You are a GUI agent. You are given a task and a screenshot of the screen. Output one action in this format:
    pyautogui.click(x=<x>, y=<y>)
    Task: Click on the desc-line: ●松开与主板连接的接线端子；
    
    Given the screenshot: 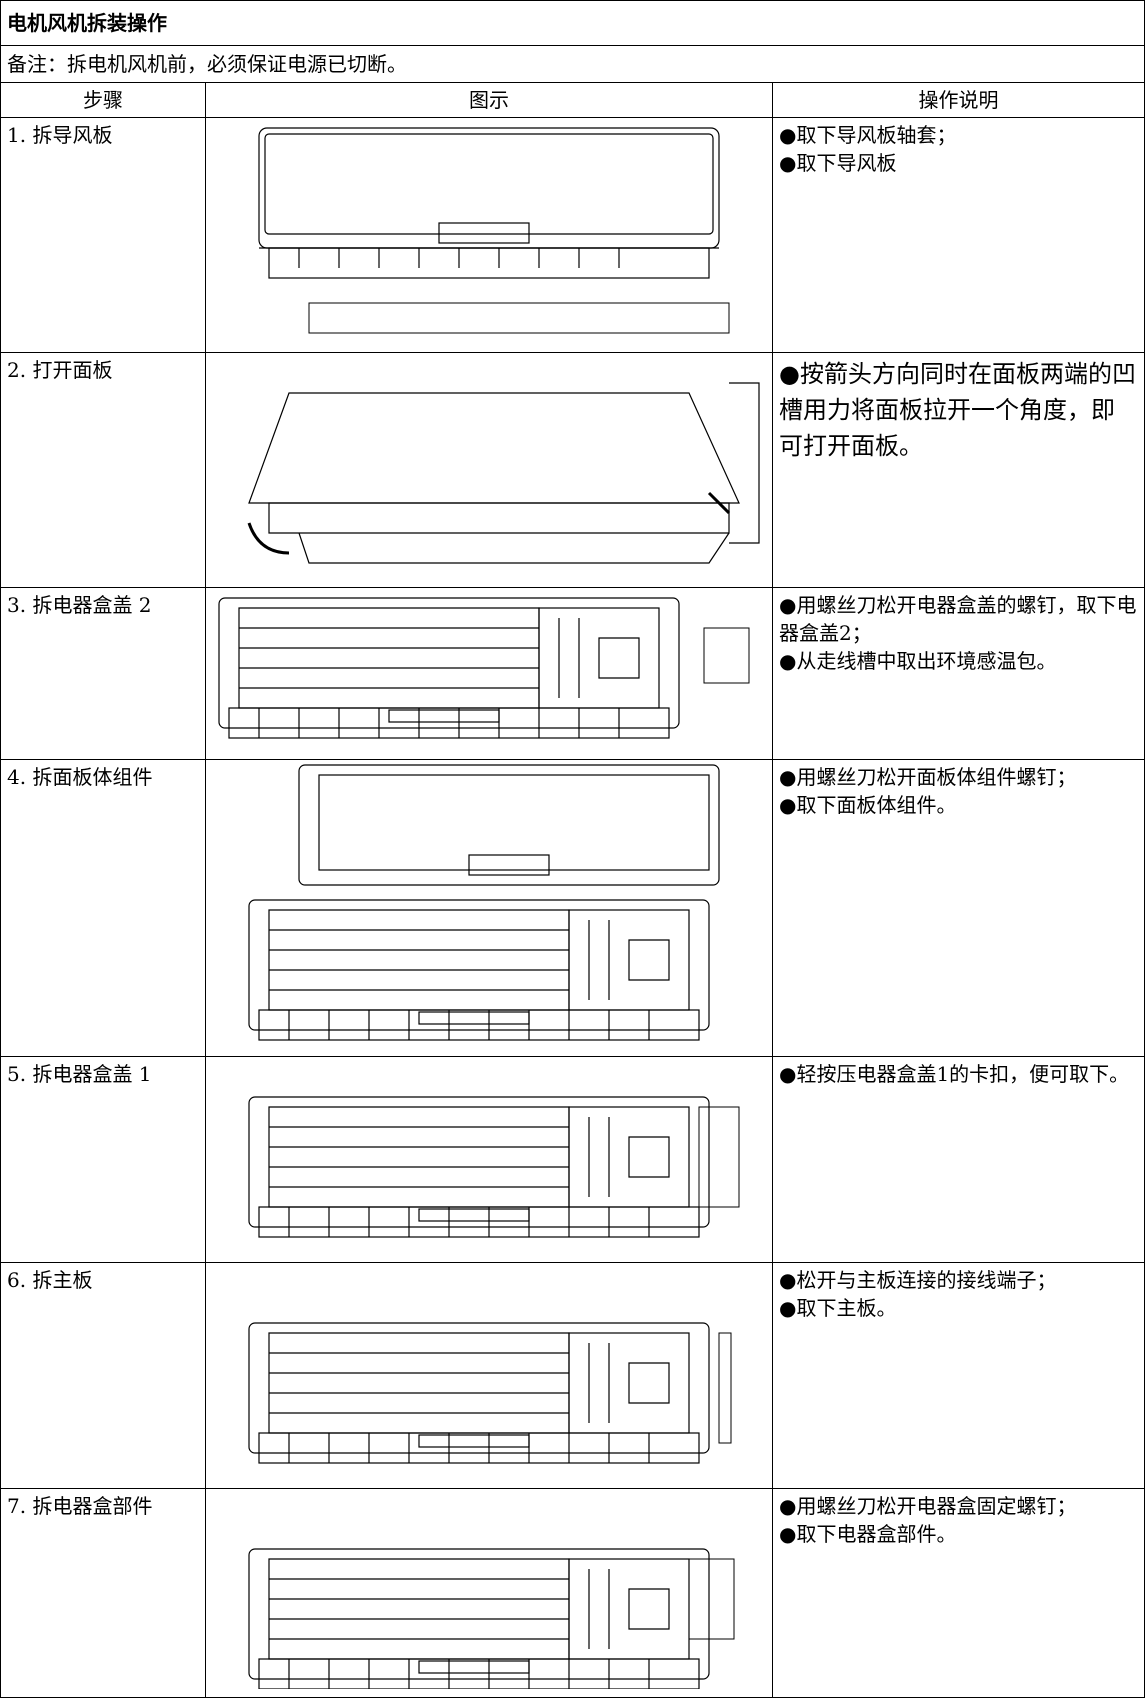 What is the action you would take?
    pyautogui.click(x=918, y=1280)
    